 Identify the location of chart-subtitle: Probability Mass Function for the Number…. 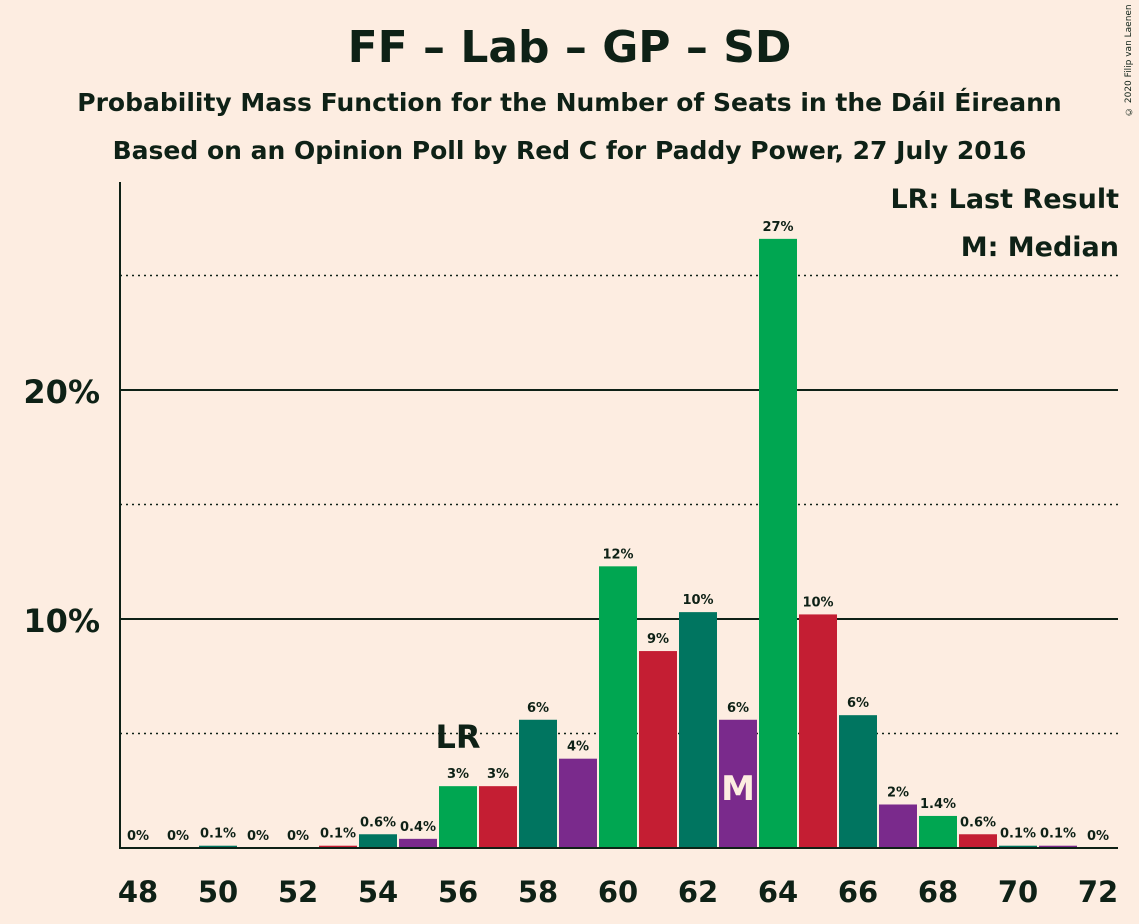
(569, 102).